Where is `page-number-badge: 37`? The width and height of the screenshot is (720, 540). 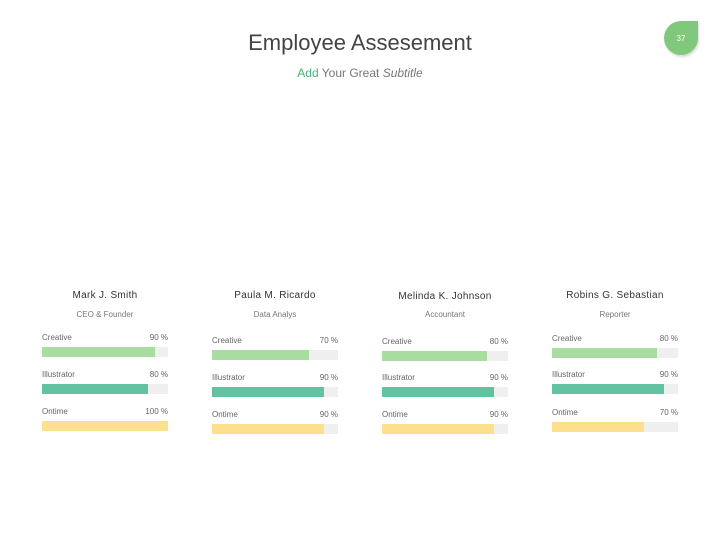 page-number-badge: 37 is located at coordinates (681, 38).